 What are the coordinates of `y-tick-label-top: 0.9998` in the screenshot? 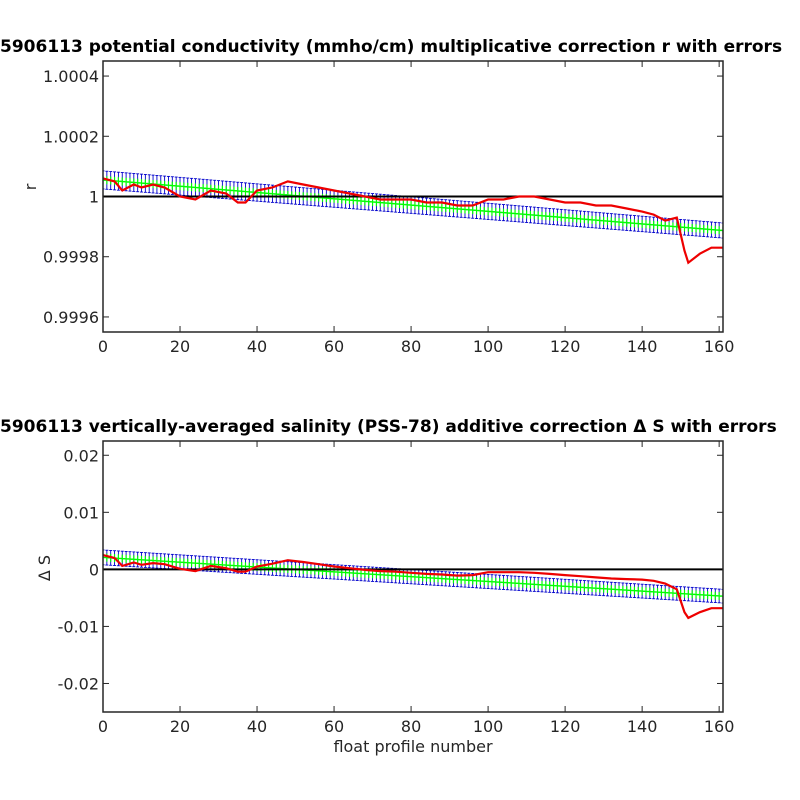 It's located at (71, 257).